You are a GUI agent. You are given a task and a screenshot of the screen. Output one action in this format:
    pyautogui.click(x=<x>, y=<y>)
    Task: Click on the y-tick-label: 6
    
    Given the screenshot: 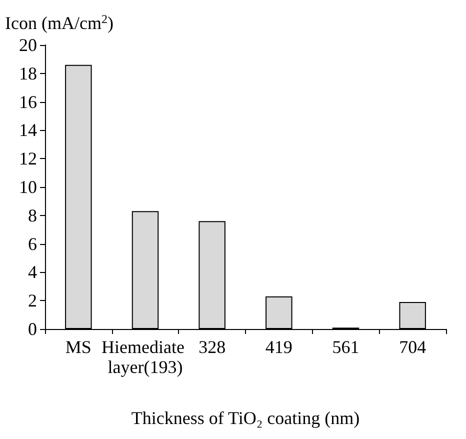 What is the action you would take?
    pyautogui.click(x=32, y=244)
    